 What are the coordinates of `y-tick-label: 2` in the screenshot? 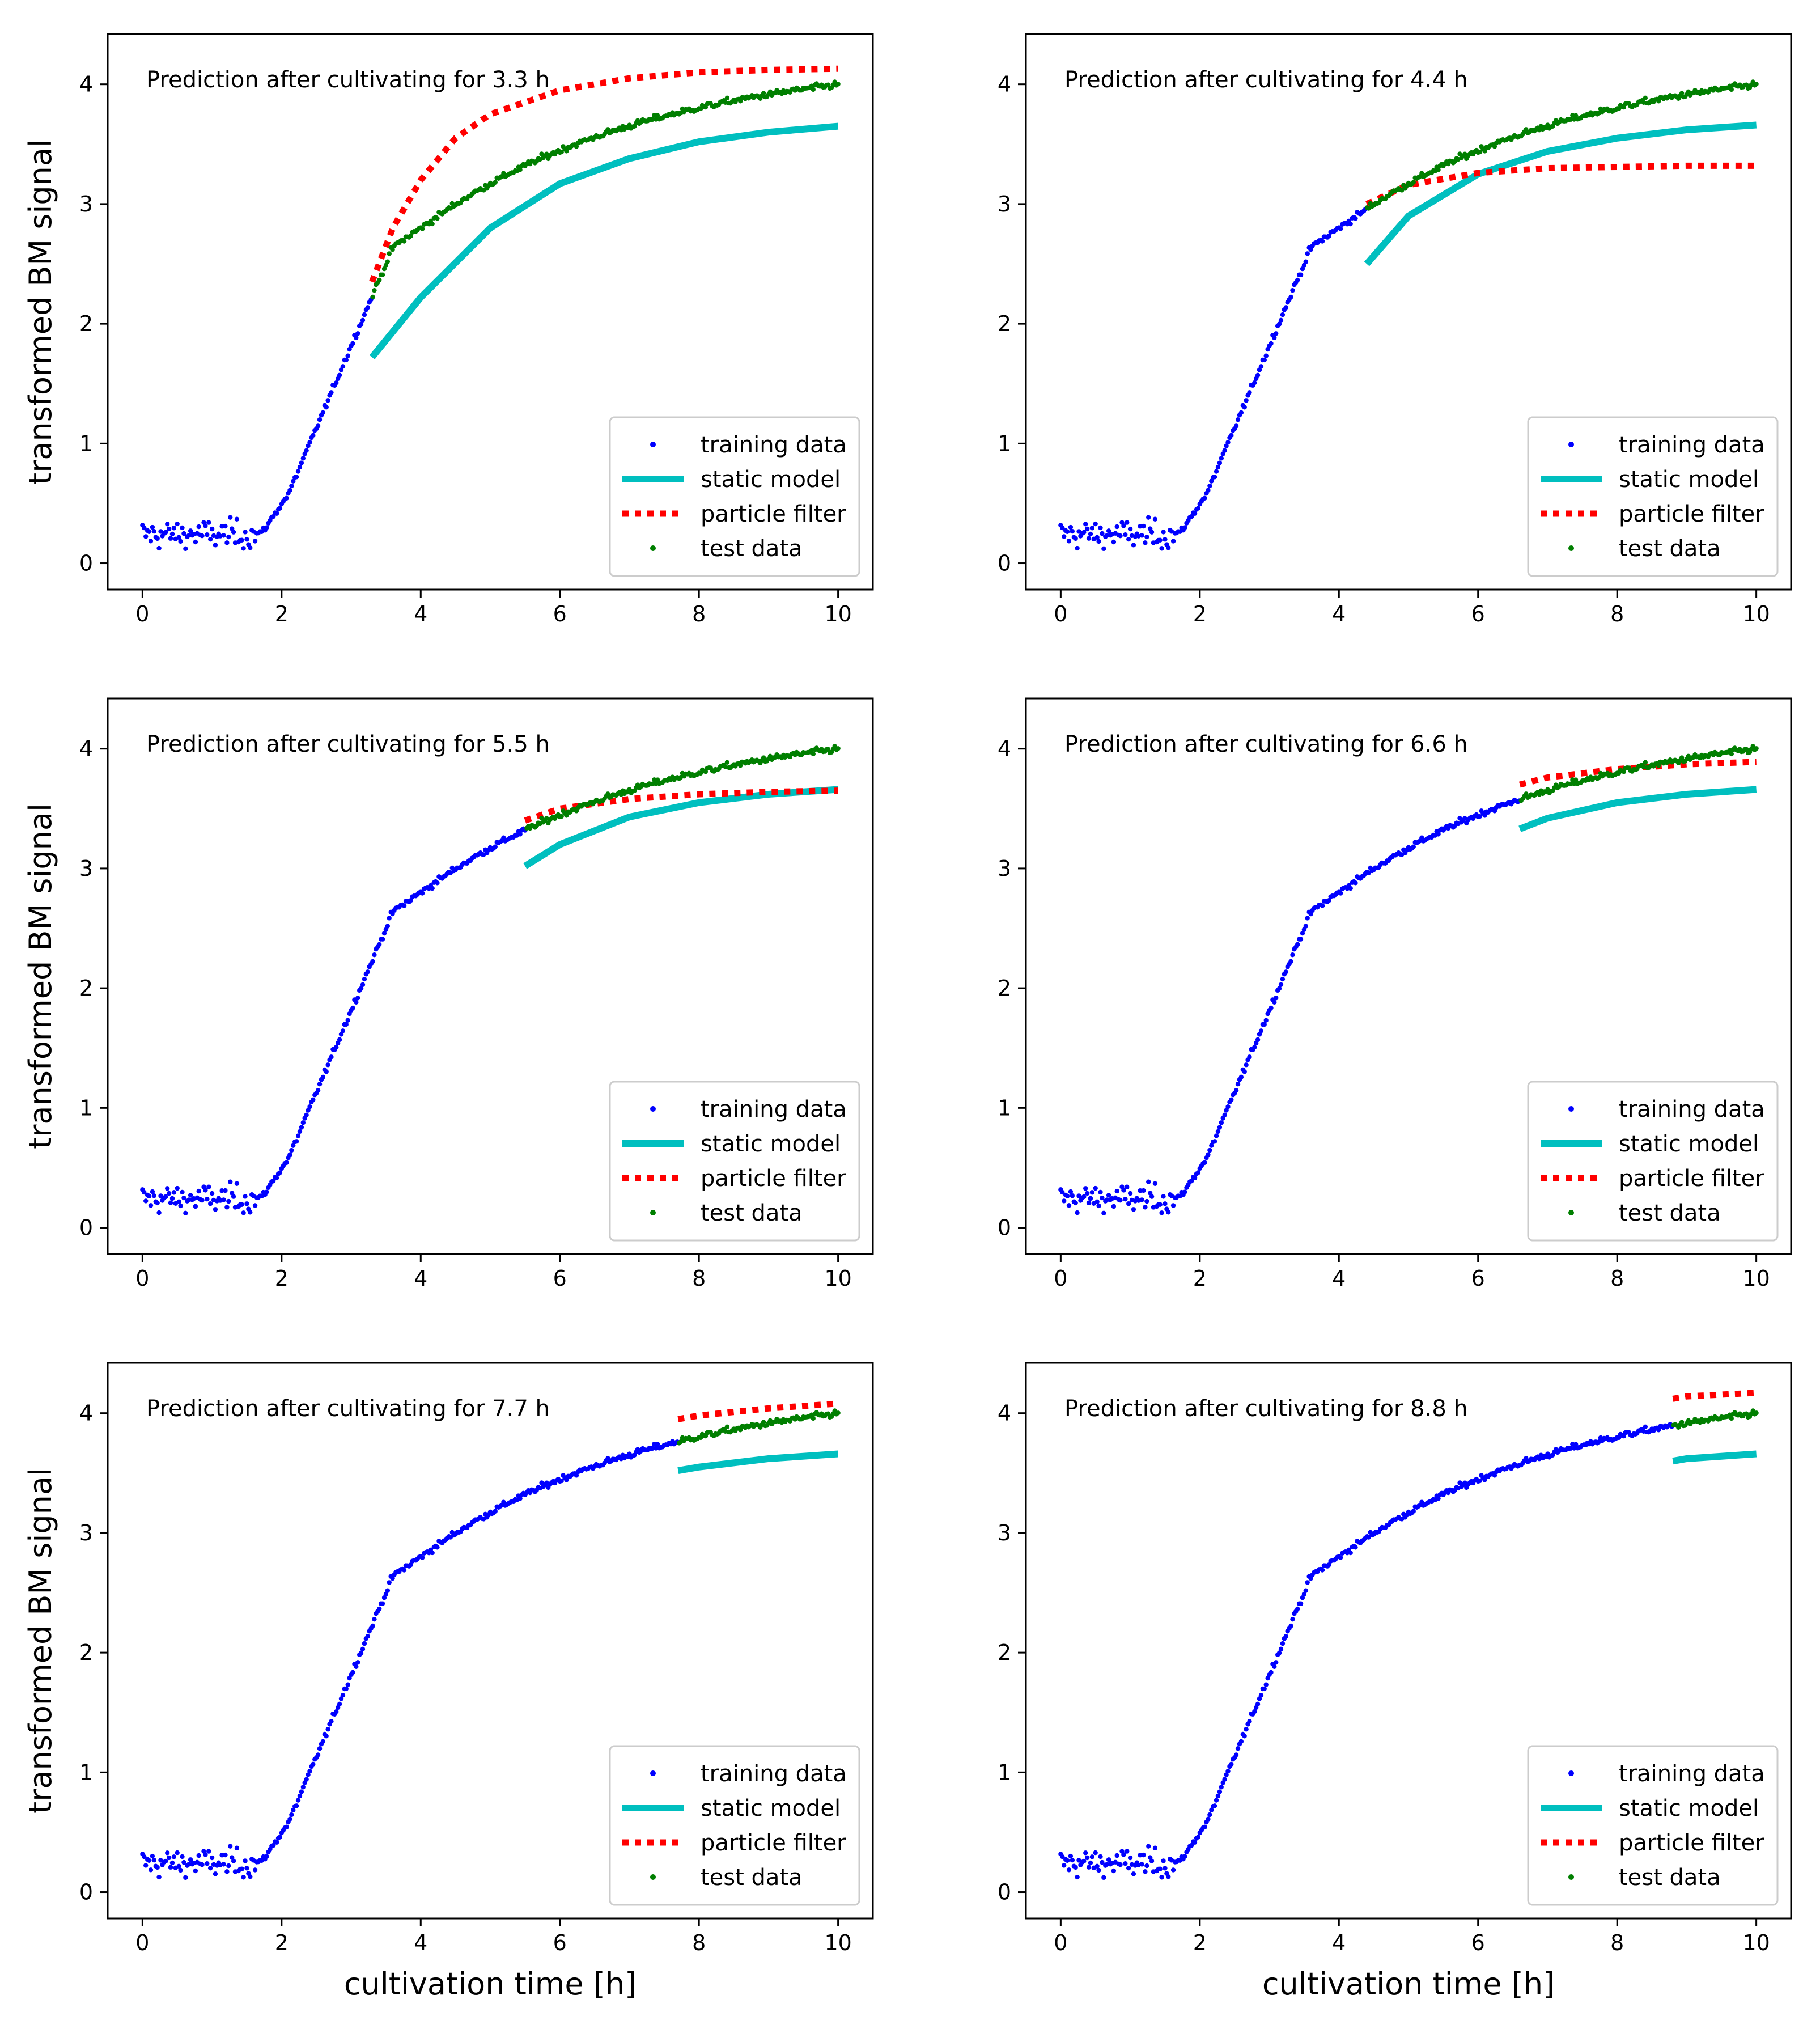 It's located at (86, 1652).